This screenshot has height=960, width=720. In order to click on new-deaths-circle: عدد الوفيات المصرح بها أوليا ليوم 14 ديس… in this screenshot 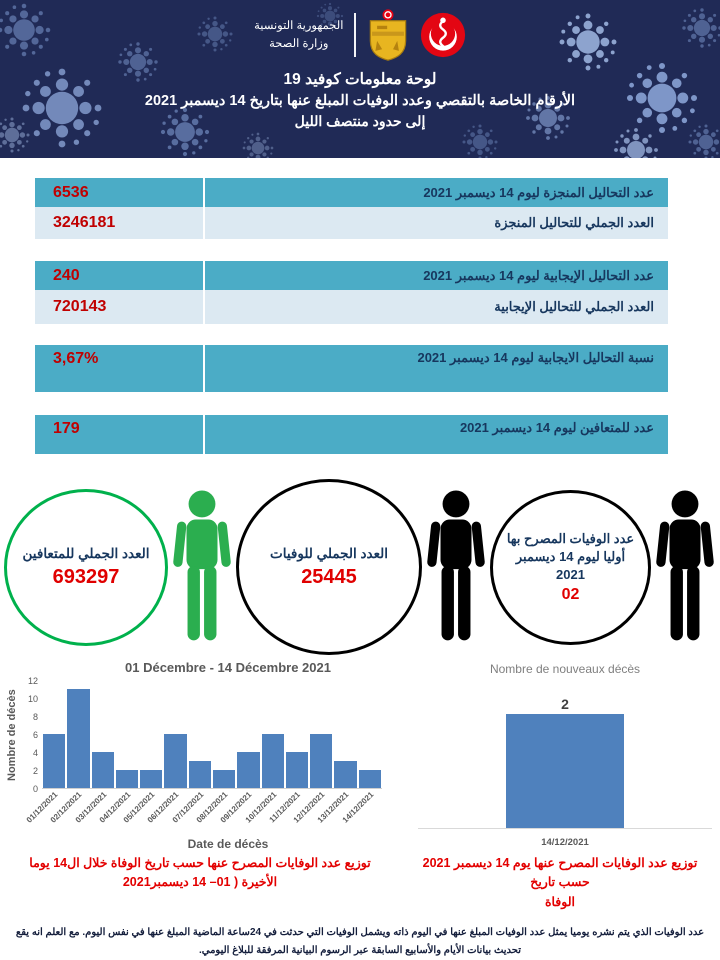, I will do `click(570, 567)`.